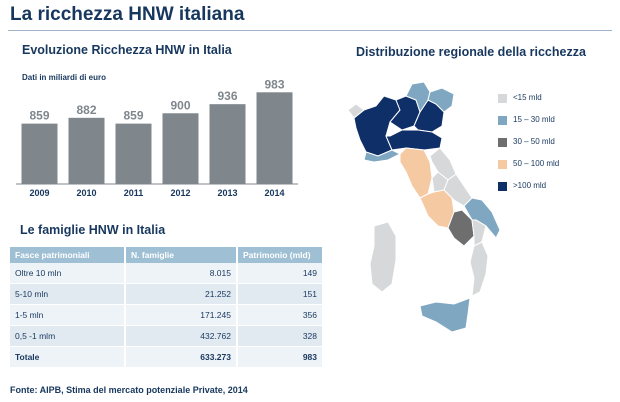 This screenshot has height=402, width=620. Describe the element at coordinates (181, 294) in the screenshot. I see `table-cell: 21.252` at that location.